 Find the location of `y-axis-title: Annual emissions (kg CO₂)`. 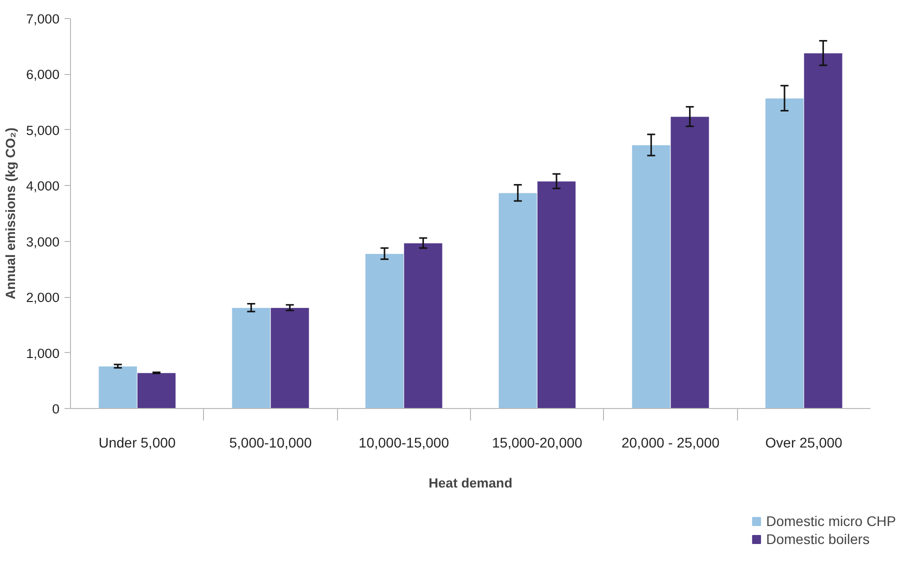

y-axis-title: Annual emissions (kg CO₂) is located at coordinates (10, 214).